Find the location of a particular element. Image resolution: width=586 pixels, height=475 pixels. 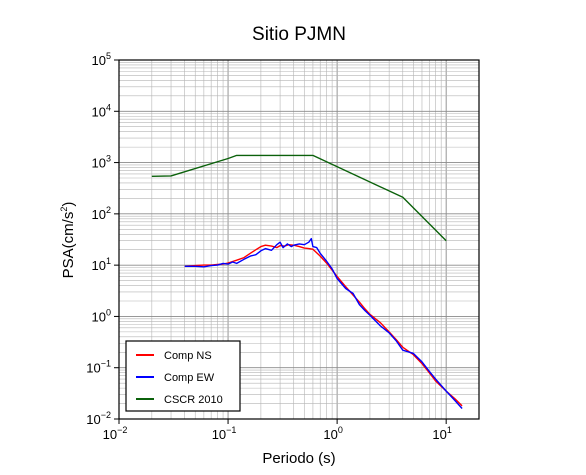

y-axis-label-sup: 2 is located at coordinates (64, 209).